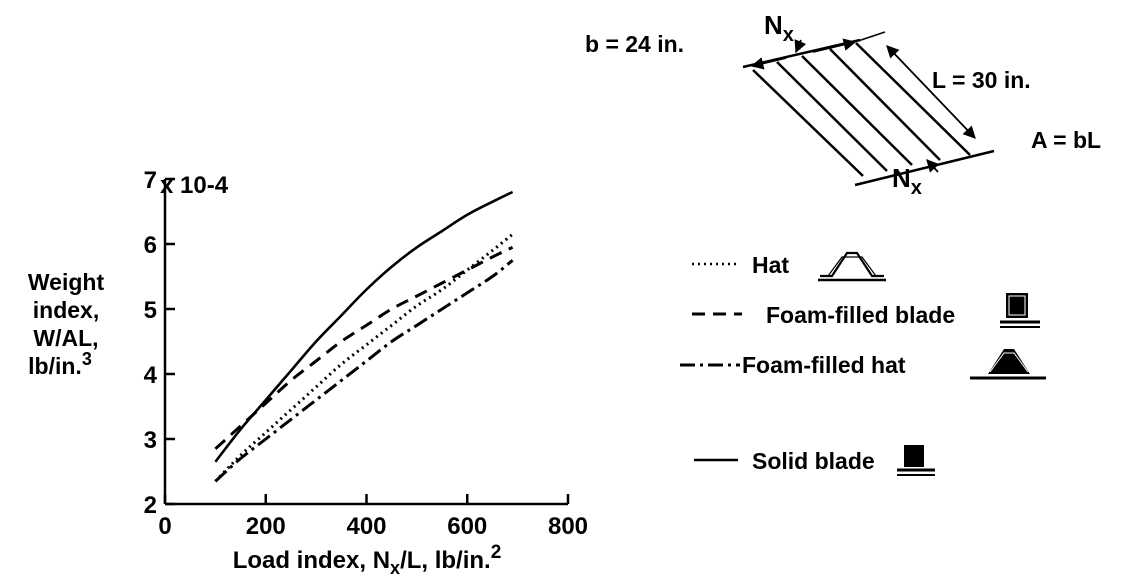 Image resolution: width=1123 pixels, height=580 pixels. I want to click on x-tick-label: 0, so click(164, 526).